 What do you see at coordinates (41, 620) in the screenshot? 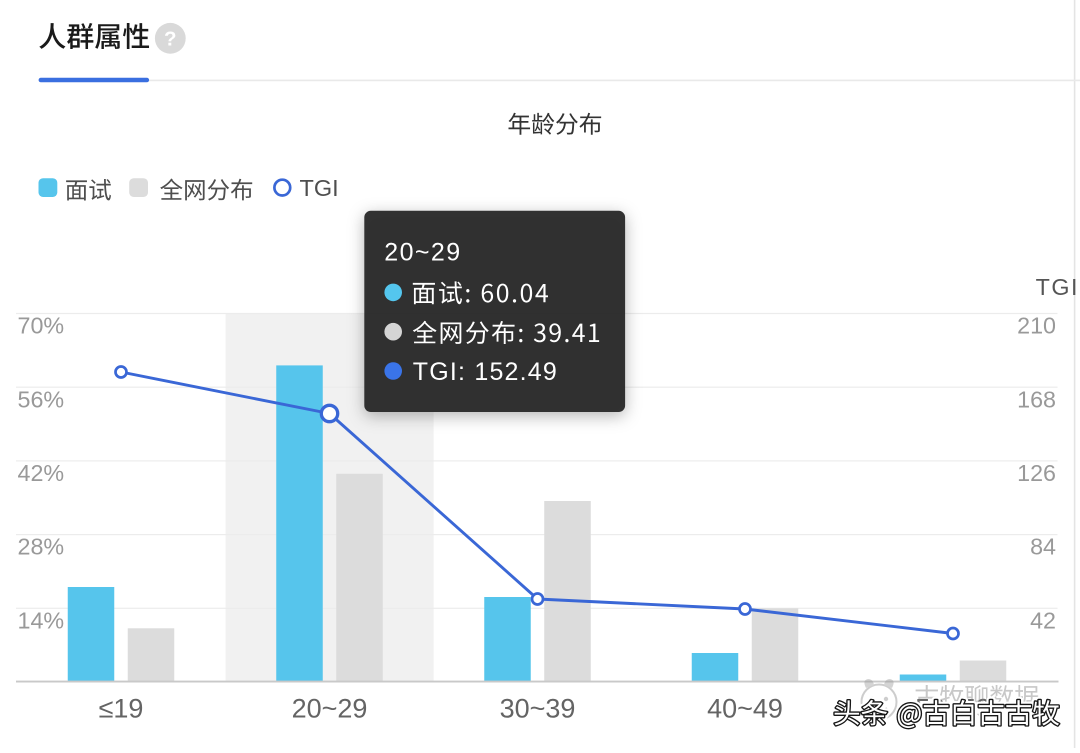
I see `svg-text: 14%` at bounding box center [41, 620].